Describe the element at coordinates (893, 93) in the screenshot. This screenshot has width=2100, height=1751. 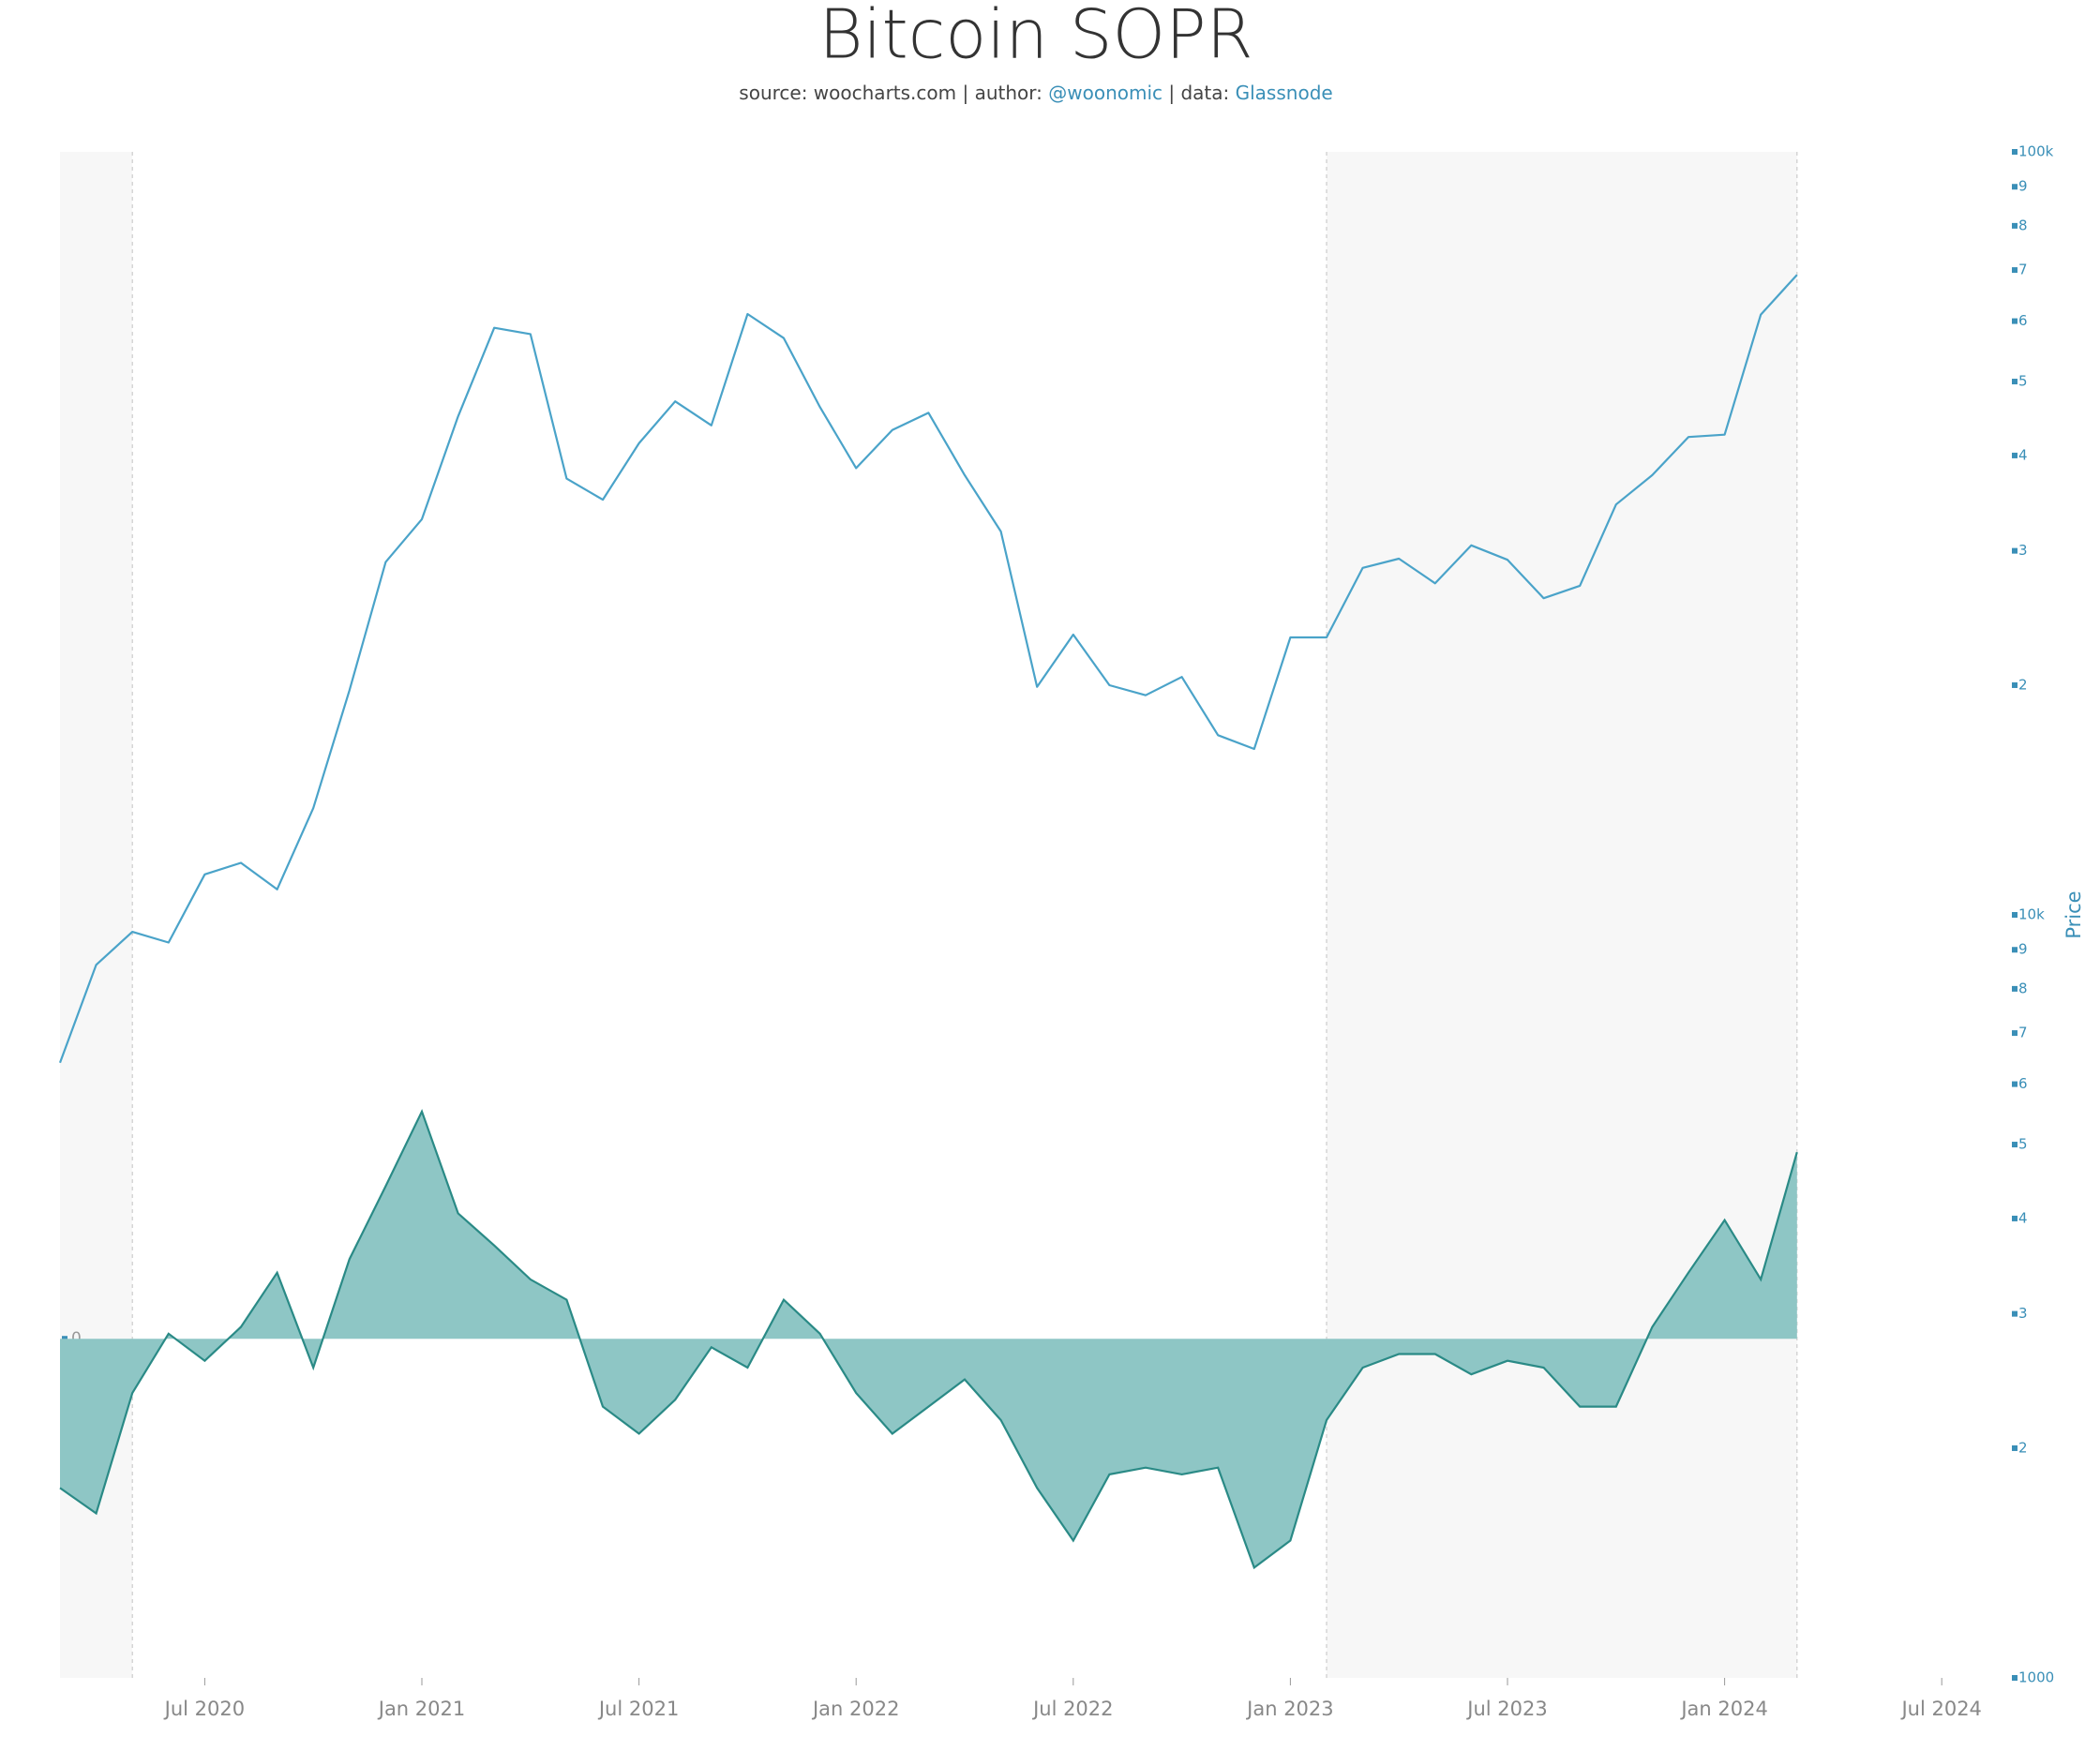
I see `subtitle-part: source: woocharts.com | author:` at that location.